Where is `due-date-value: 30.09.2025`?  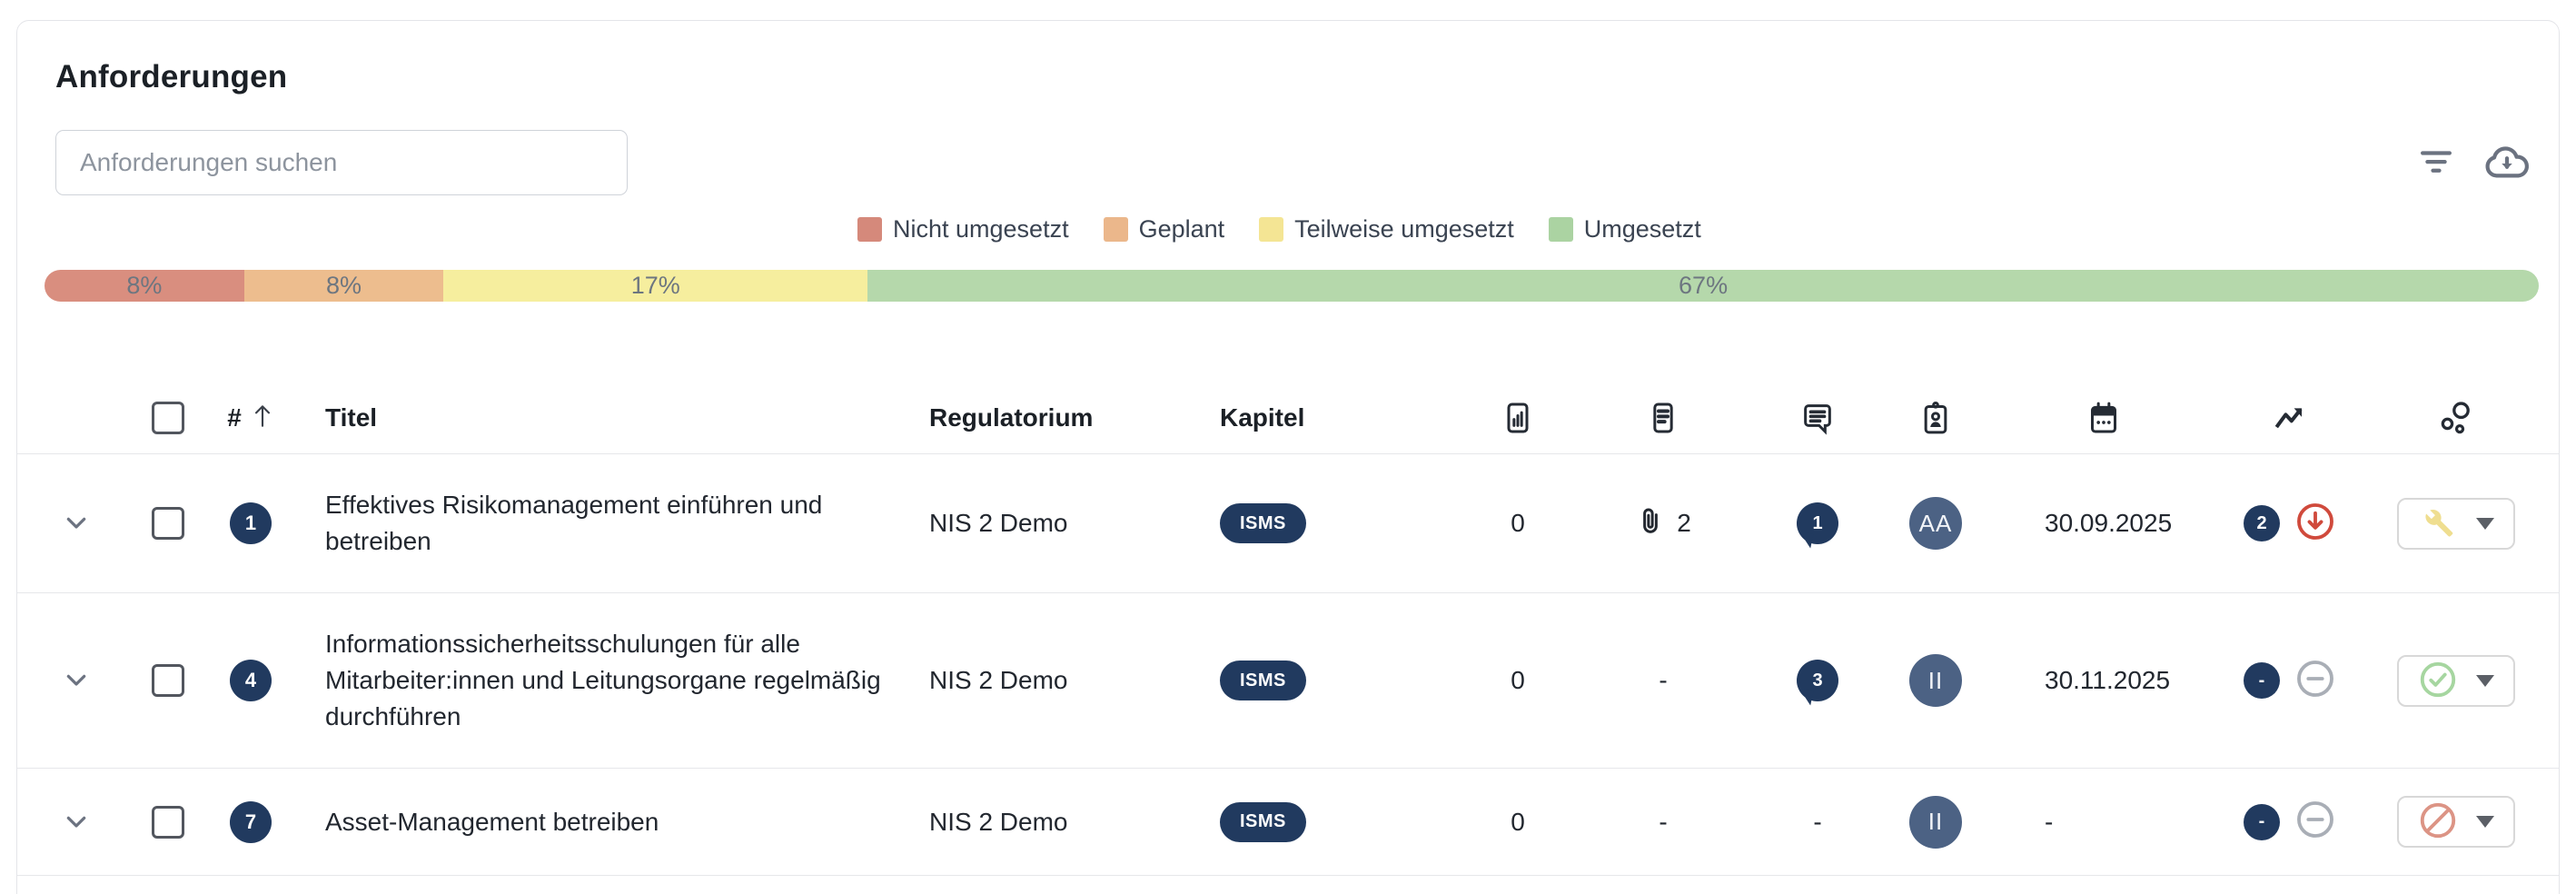 due-date-value: 30.09.2025 is located at coordinates (2109, 523).